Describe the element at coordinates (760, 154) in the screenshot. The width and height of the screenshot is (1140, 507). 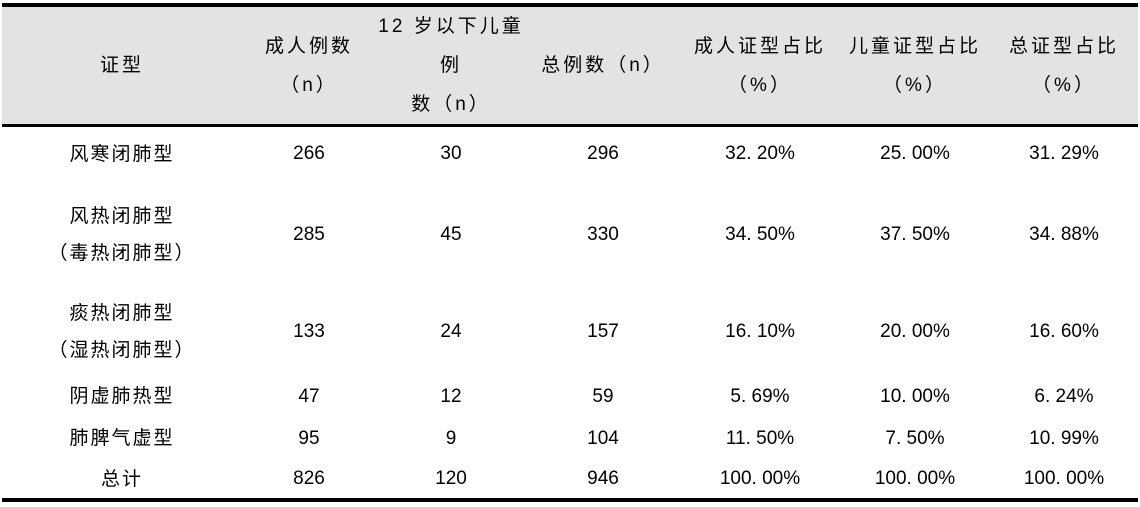
I see `cell-adult-pct: 32. 20%` at that location.